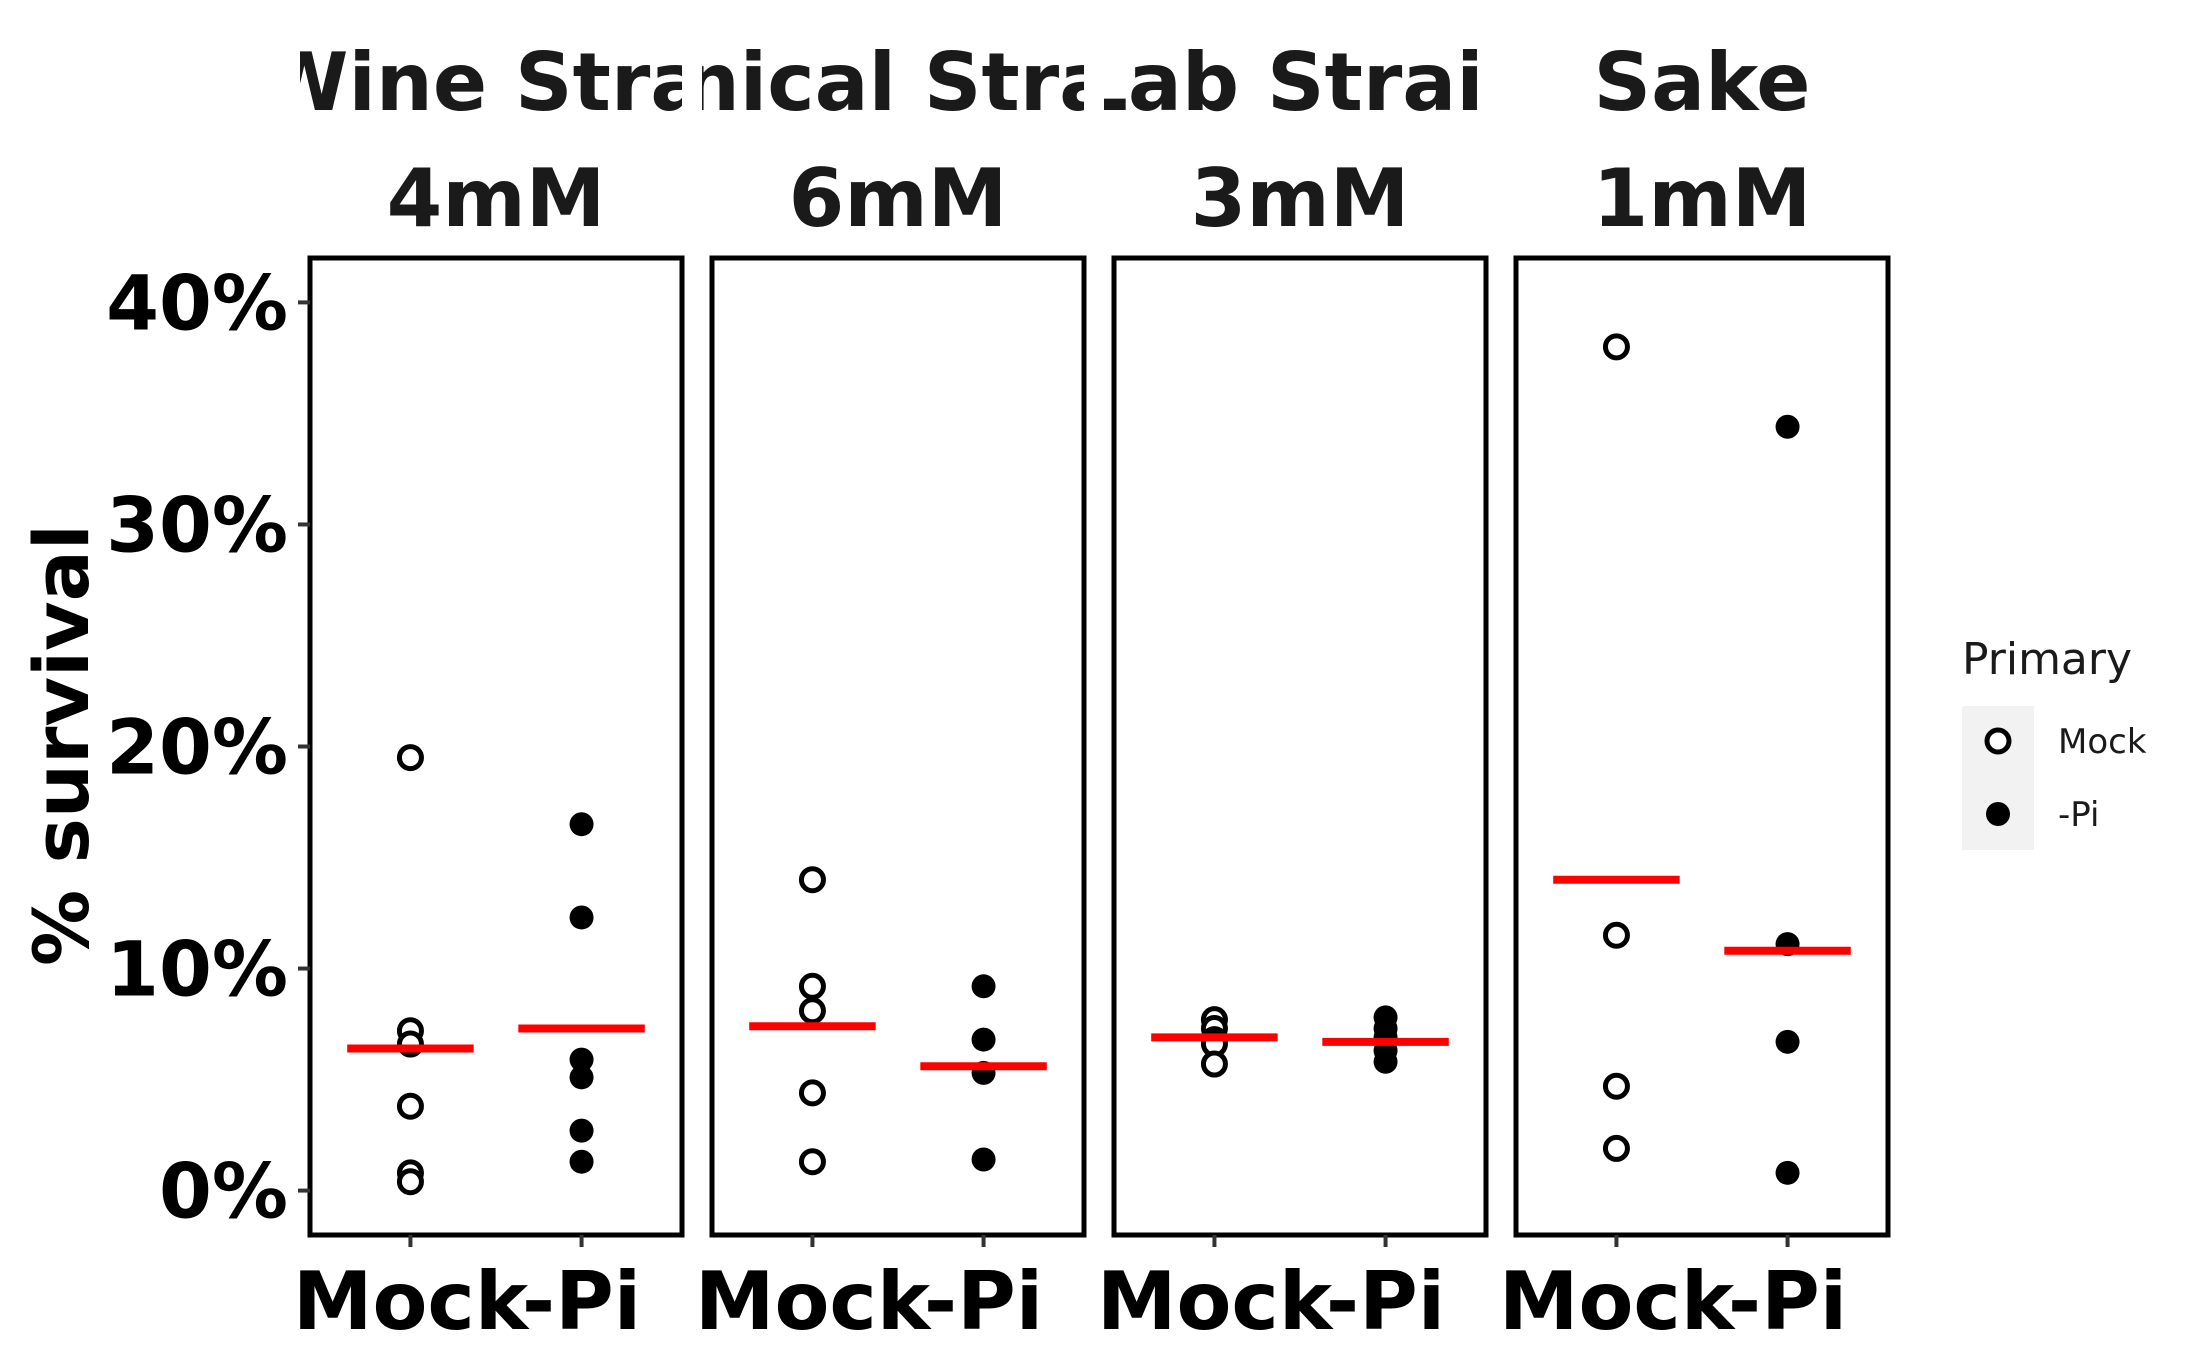 The height and width of the screenshot is (1350, 2187). What do you see at coordinates (1998, 741) in the screenshot?
I see `legend-key-mock-marker` at bounding box center [1998, 741].